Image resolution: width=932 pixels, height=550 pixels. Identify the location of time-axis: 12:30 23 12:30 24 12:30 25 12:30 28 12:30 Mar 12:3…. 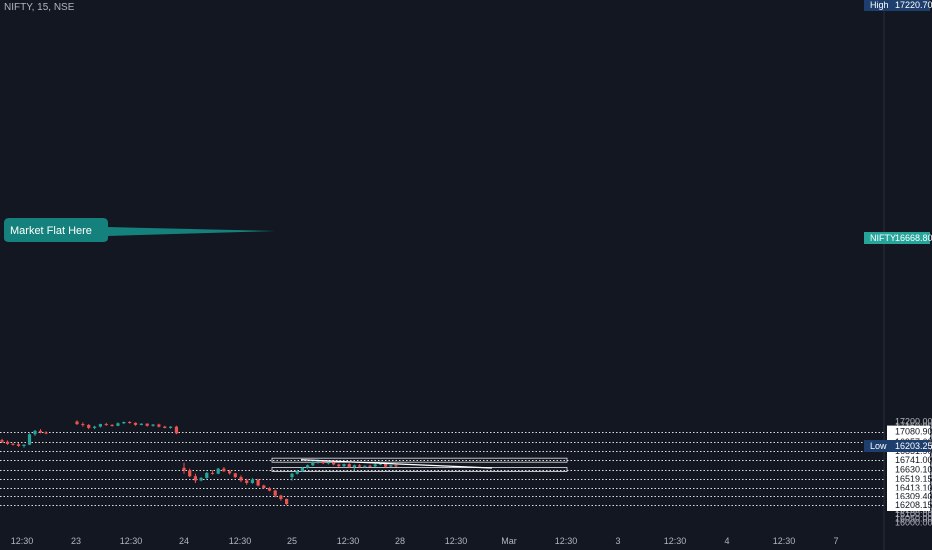
(425, 541).